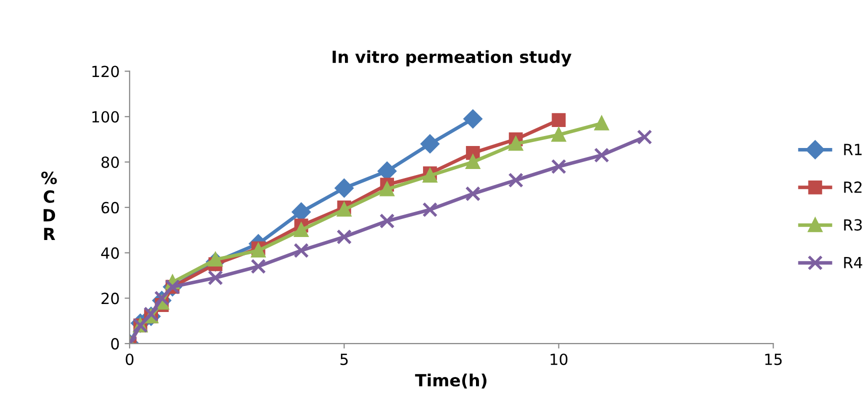  I want to click on x-tick-label: 15, so click(773, 360).